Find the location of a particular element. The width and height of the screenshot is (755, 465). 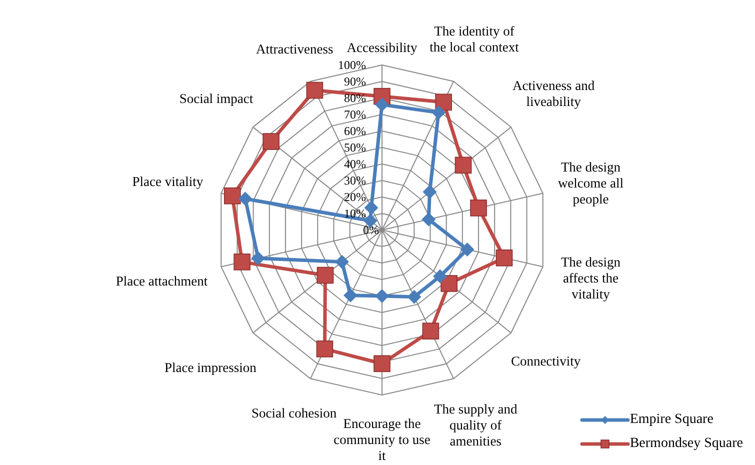

spoke-label: Connectivity is located at coordinates (545, 361).